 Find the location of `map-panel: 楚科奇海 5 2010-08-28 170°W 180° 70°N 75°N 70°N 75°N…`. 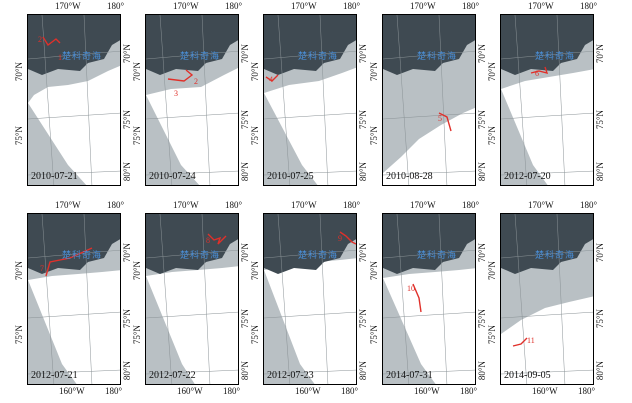

map-panel: 楚科奇海 5 2010-08-28 170°W 180° 70°N 75°N 70°N 75°N… is located at coordinates (428, 94).